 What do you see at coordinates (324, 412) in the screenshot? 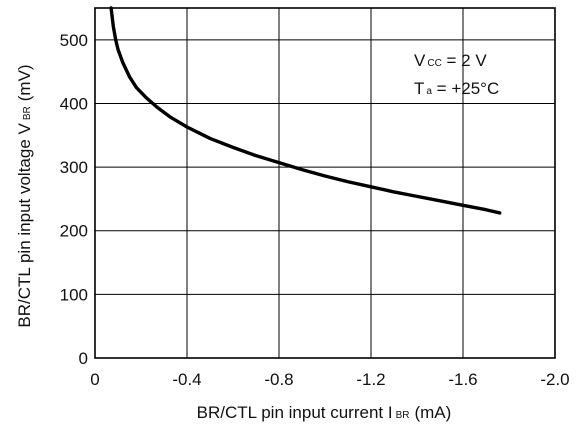
I see `x-axis-label: BR/CTL pin input current I BR (mA)` at bounding box center [324, 412].